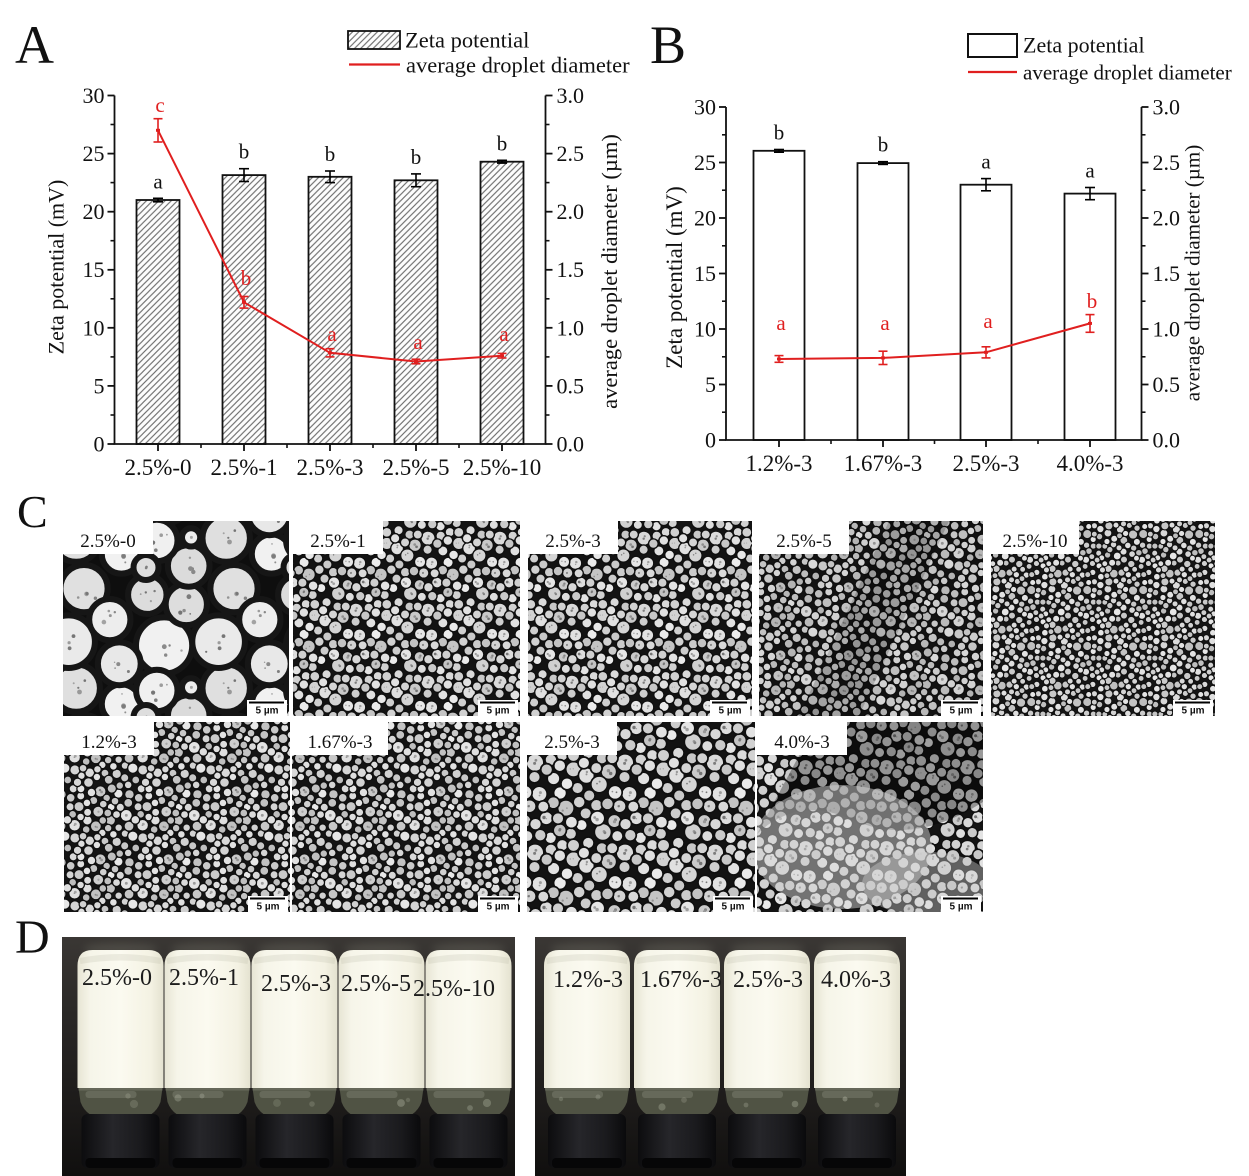 This screenshot has width=1249, height=1176. I want to click on svg-text: A, so click(34, 45).